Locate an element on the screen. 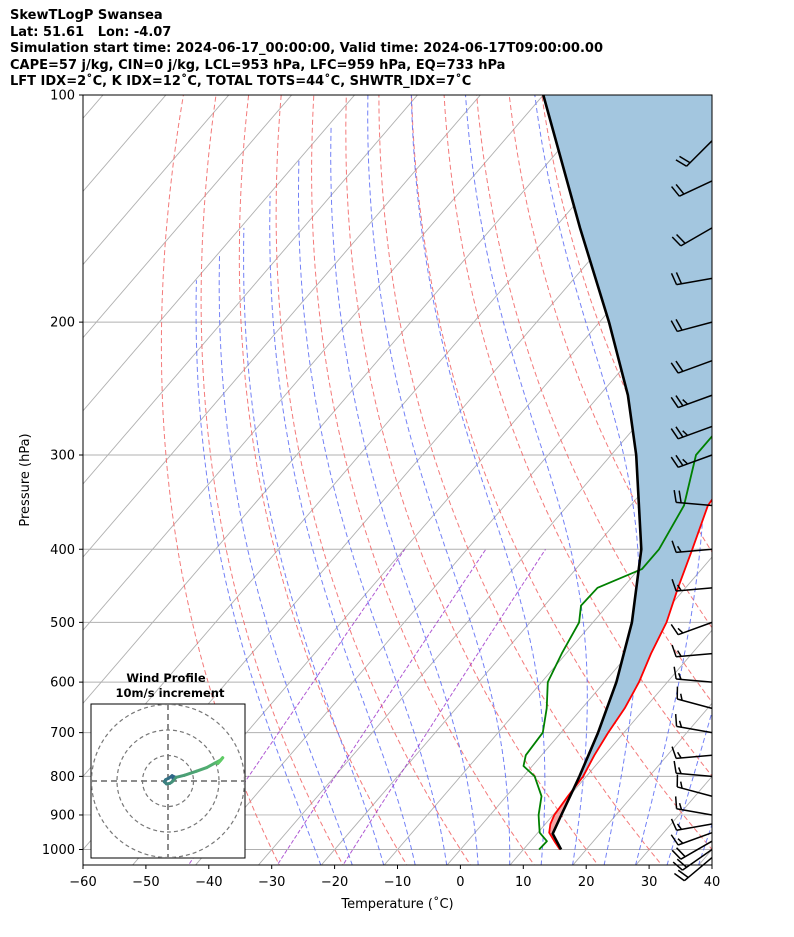 This screenshot has height=937, width=794. y-tick-label: 100 is located at coordinates (62, 96).